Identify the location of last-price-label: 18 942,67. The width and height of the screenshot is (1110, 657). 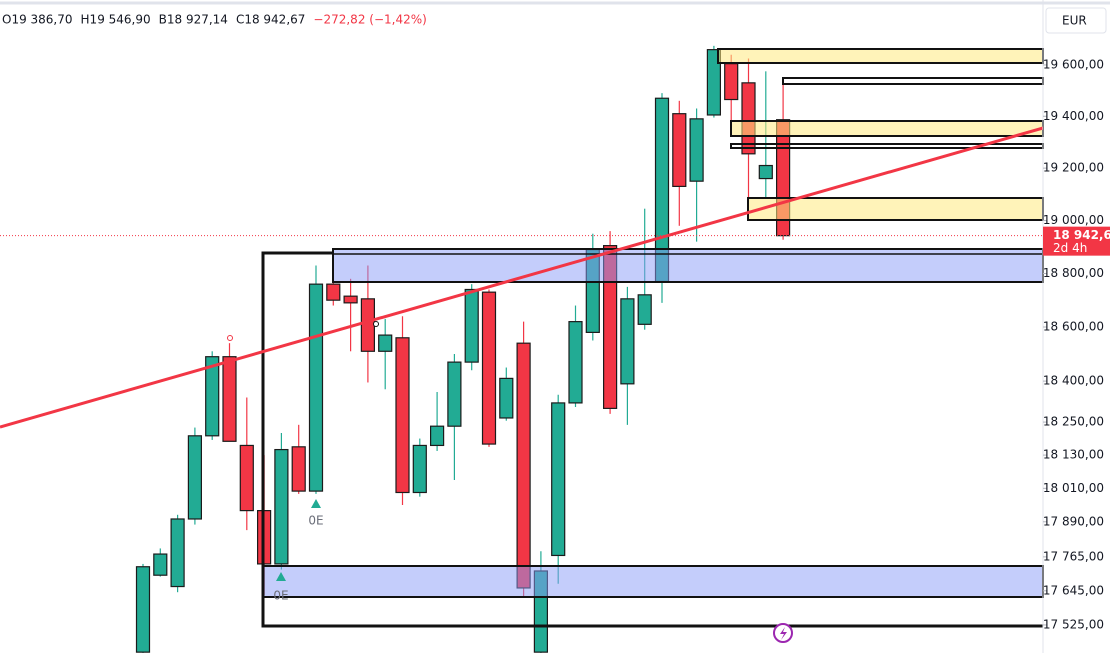
(1081, 235).